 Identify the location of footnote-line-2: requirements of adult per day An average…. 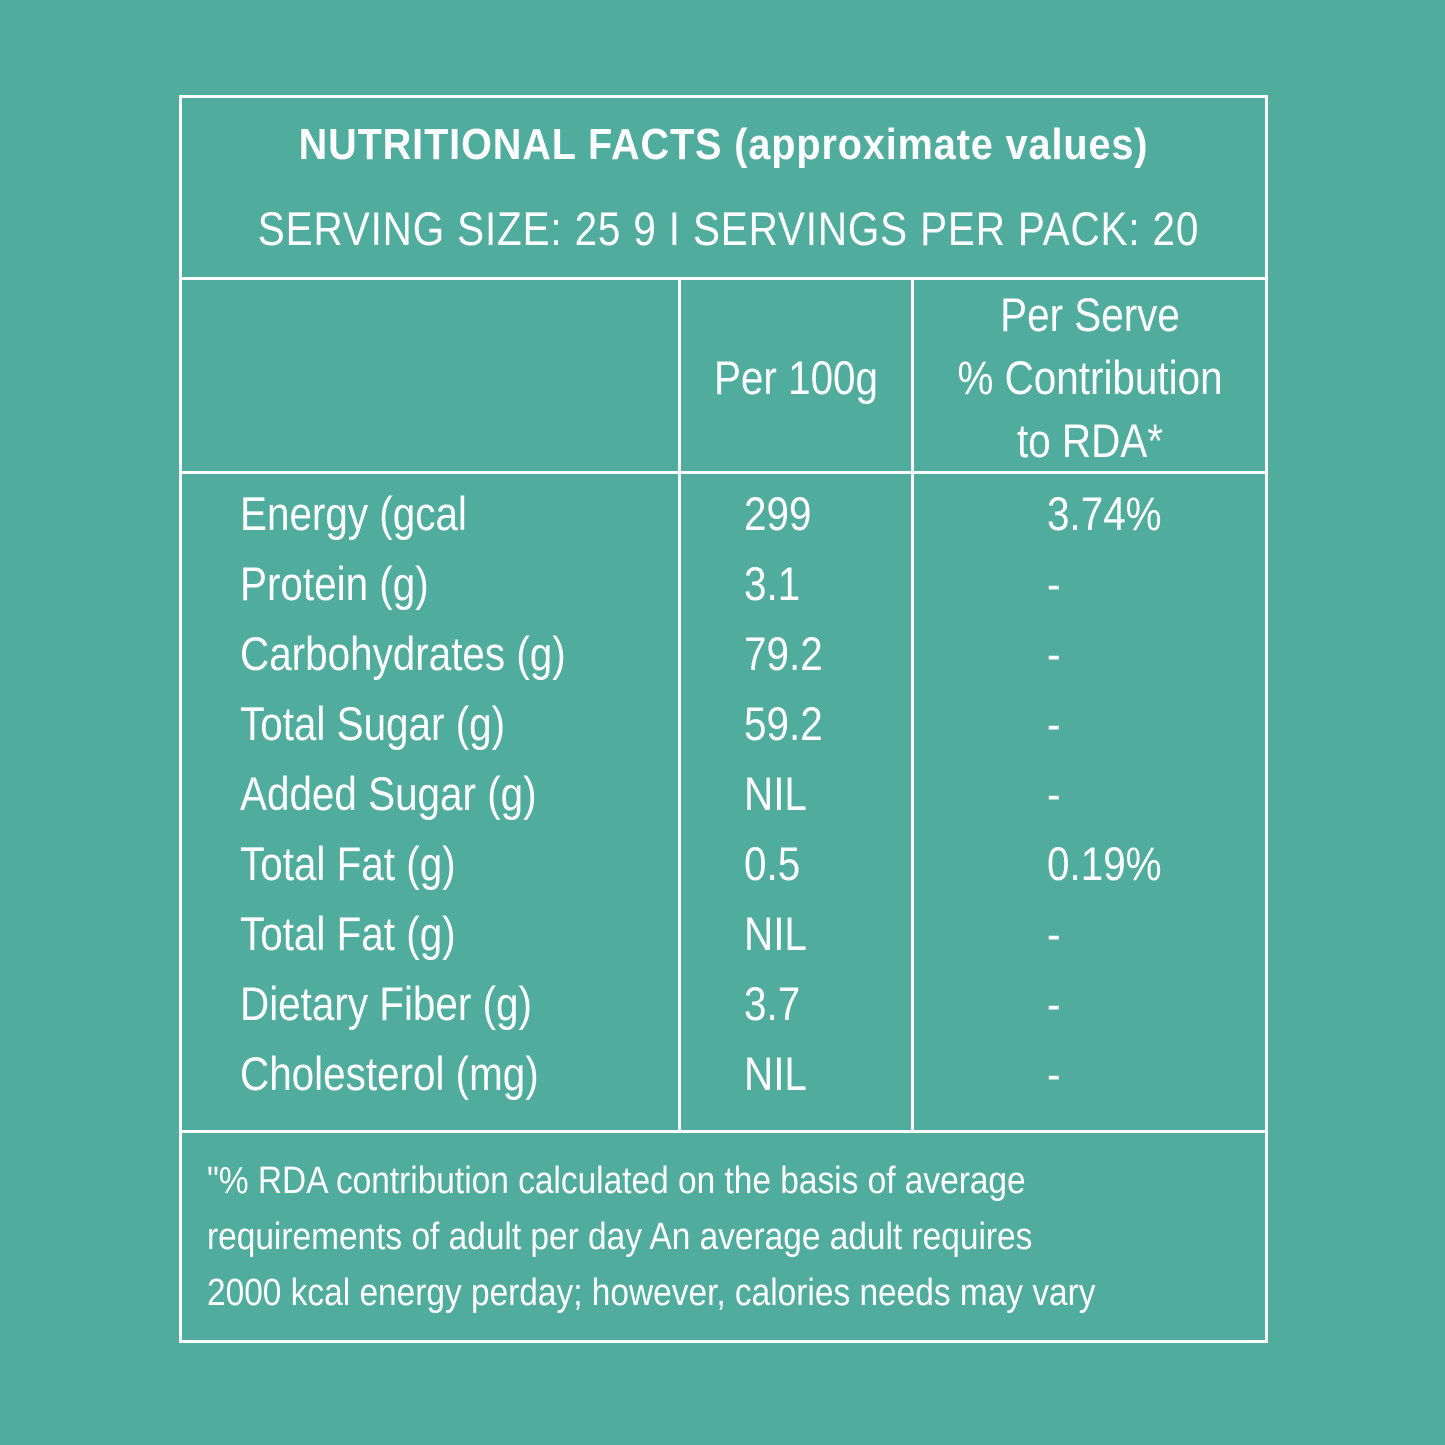
(620, 1237).